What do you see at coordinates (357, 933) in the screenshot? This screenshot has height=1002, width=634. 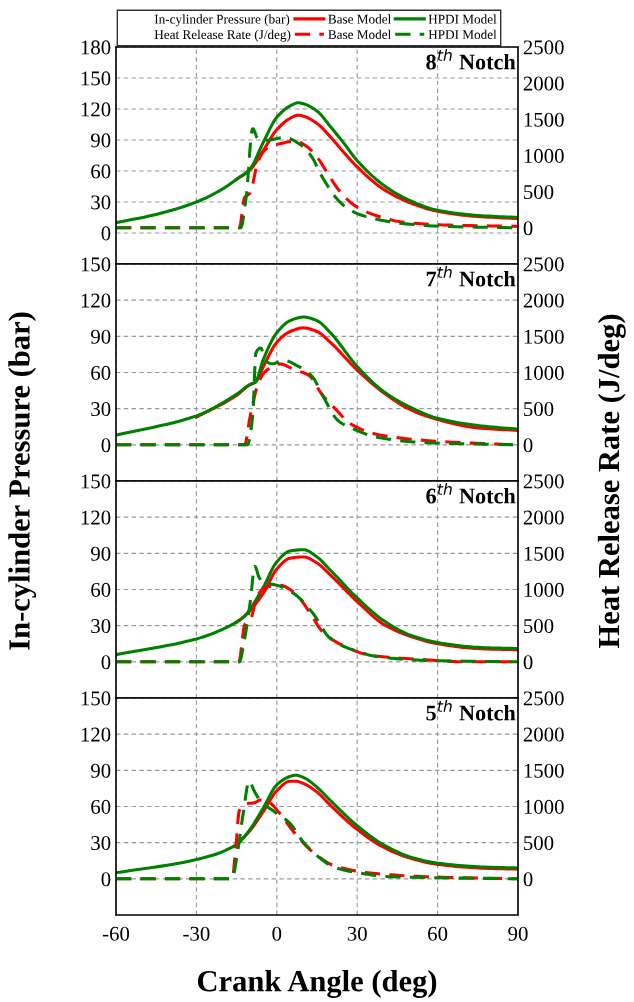 I see `x-tick-label: 30` at bounding box center [357, 933].